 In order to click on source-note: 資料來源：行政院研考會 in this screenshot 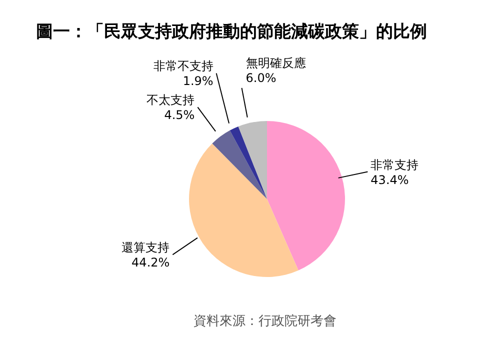, I will do `click(265, 321)`.